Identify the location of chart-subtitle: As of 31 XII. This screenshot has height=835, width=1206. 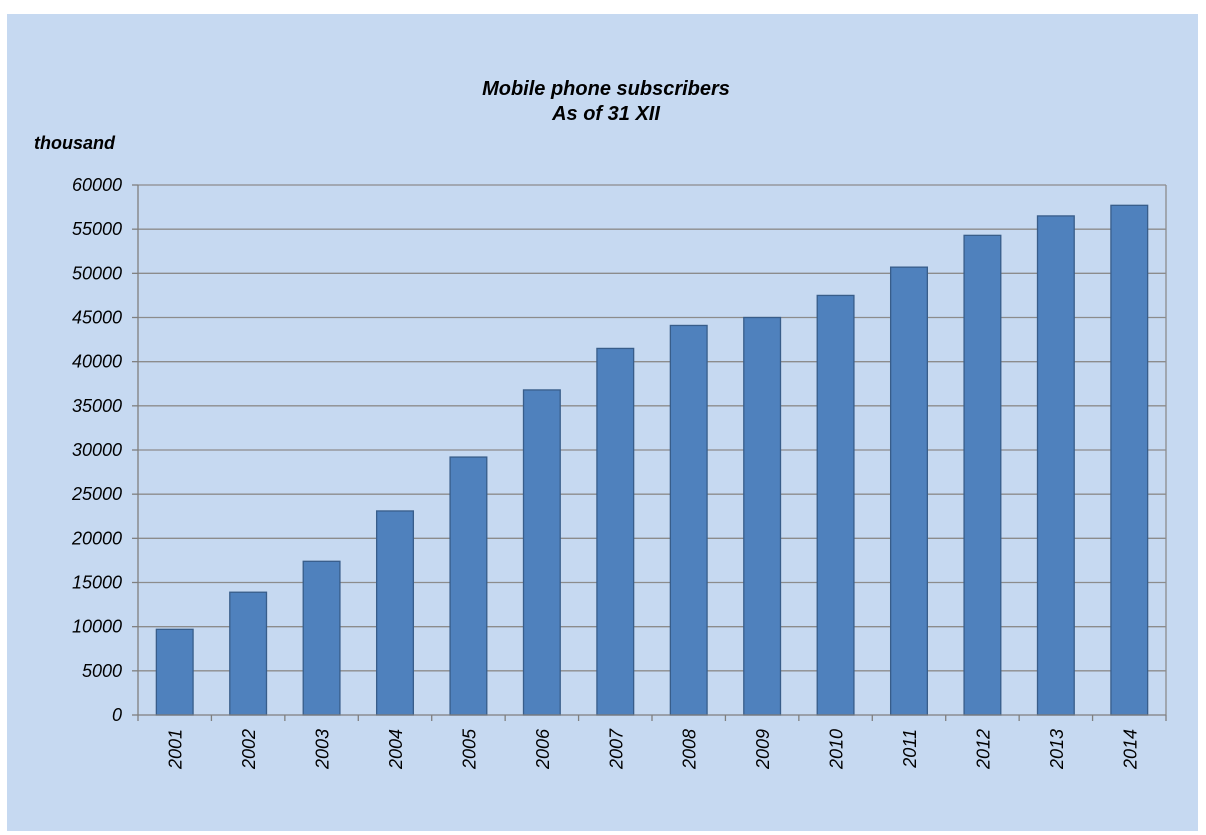
(605, 114).